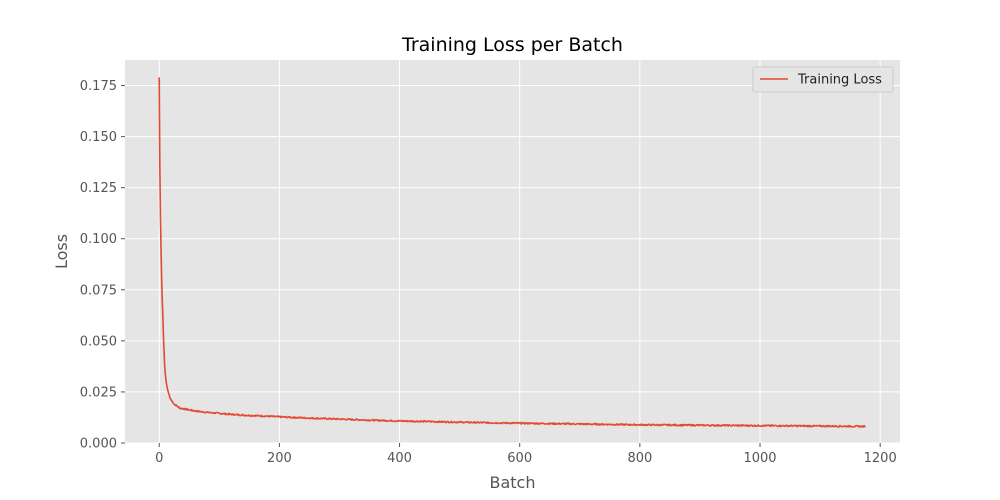  Describe the element at coordinates (98, 188) in the screenshot. I see `y-tick-label: 0.125` at that location.